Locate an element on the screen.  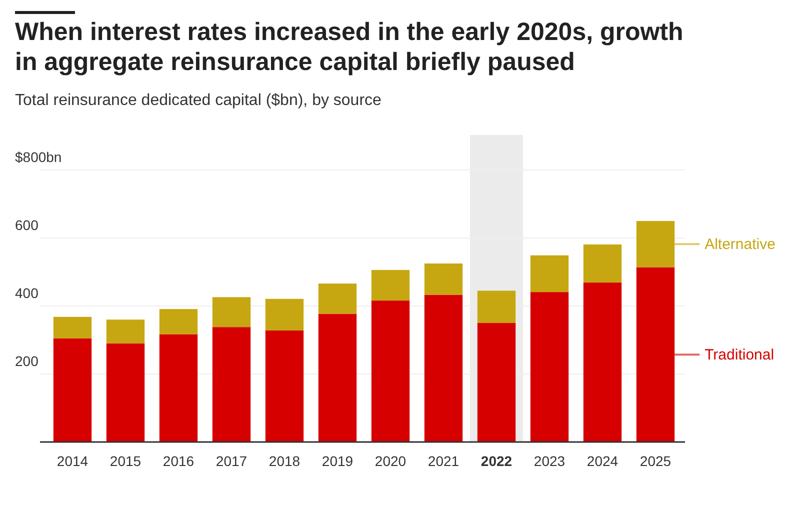
x-tick-label: 2014 is located at coordinates (72, 461).